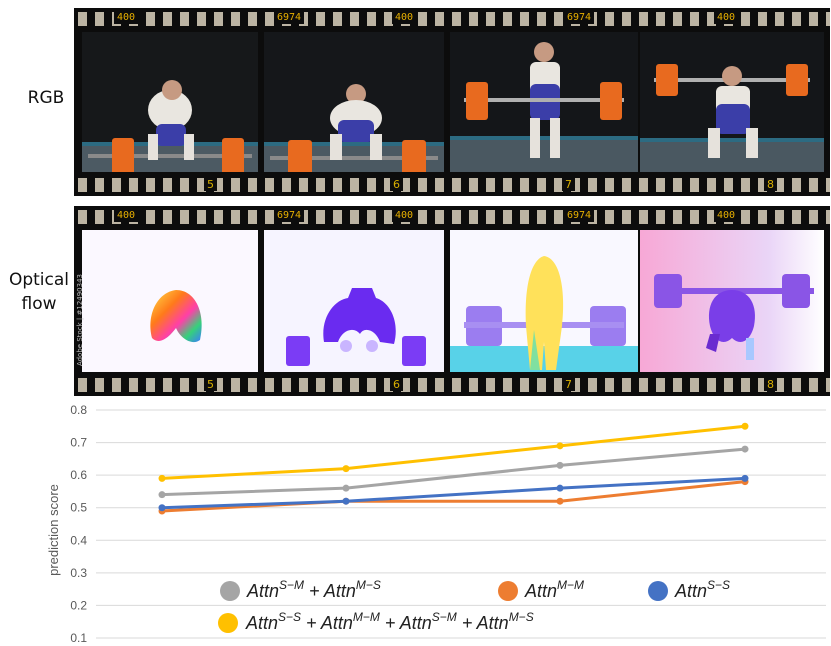 Image resolution: width=831 pixels, height=646 pixels. Describe the element at coordinates (46, 98) in the screenshot. I see `row-label-rgb: RGB` at that location.